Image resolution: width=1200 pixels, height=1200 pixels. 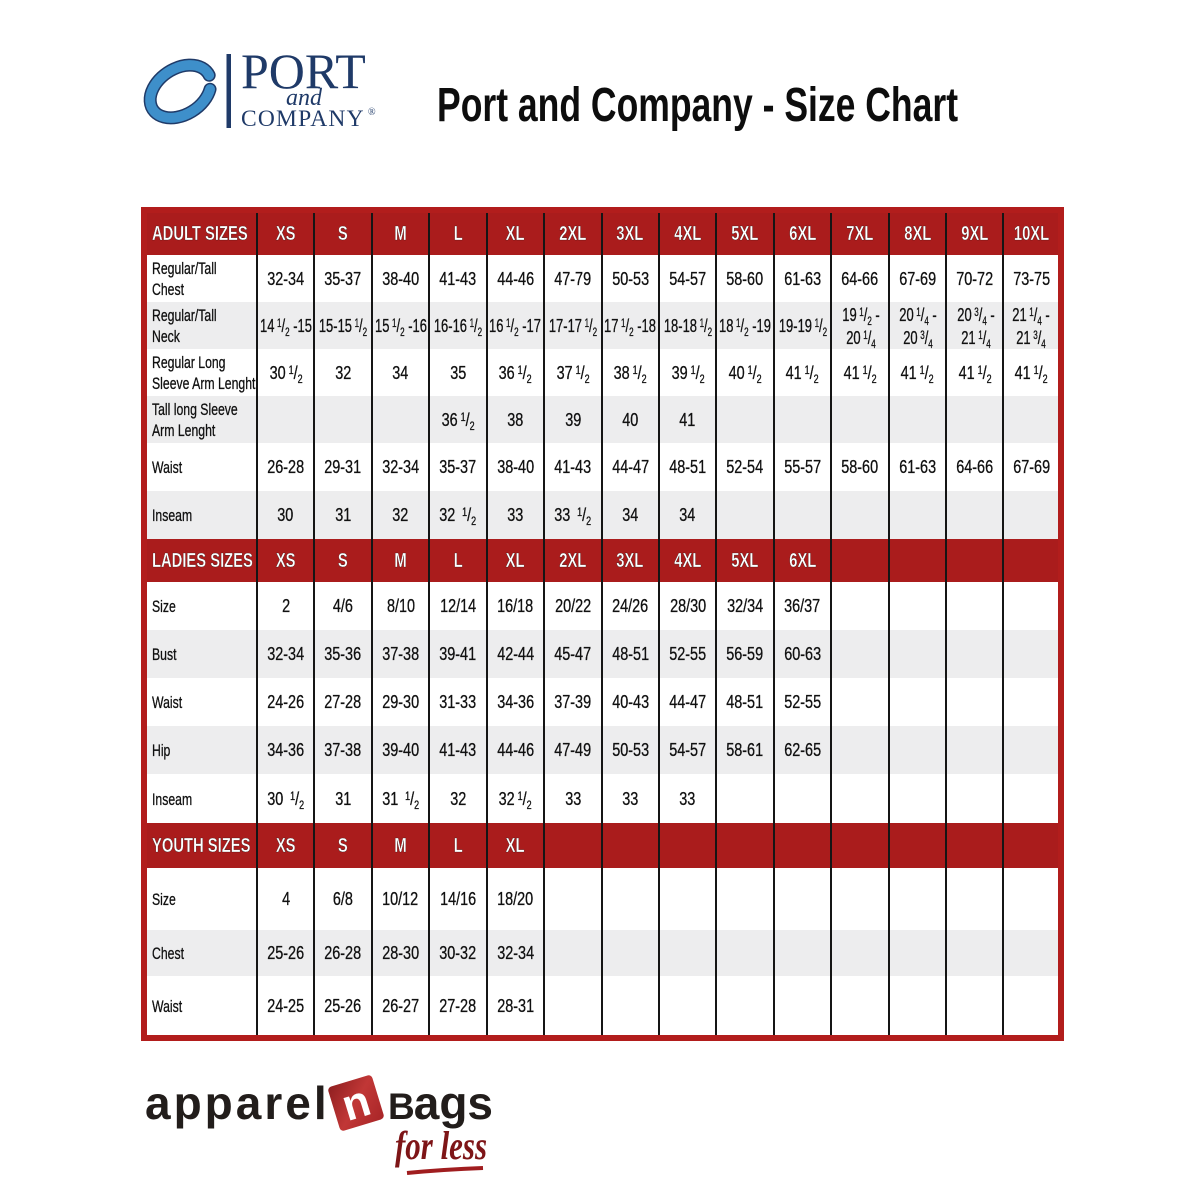 I want to click on svg-text: PORT, so click(x=303, y=72).